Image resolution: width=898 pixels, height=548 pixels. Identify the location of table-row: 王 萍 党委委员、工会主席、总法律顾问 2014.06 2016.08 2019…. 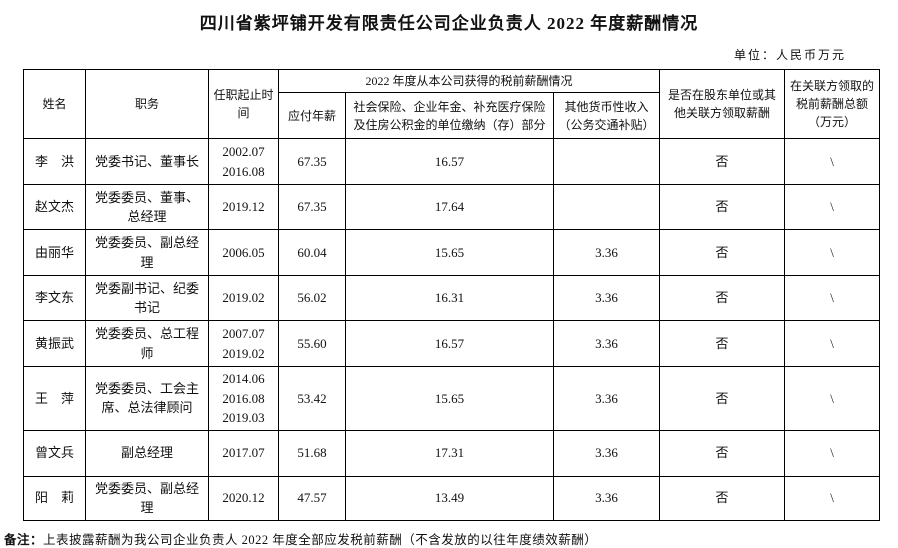
(452, 398).